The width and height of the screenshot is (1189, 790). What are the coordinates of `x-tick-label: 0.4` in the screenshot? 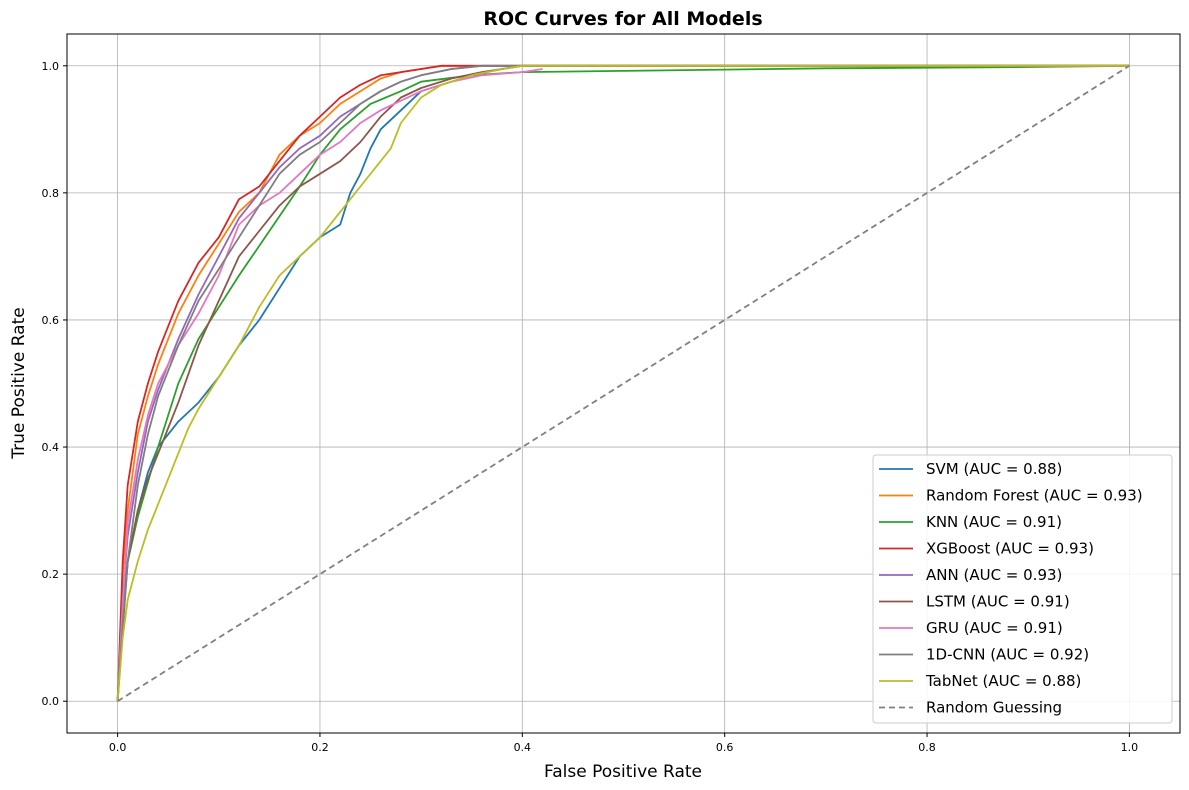 It's located at (523, 747).